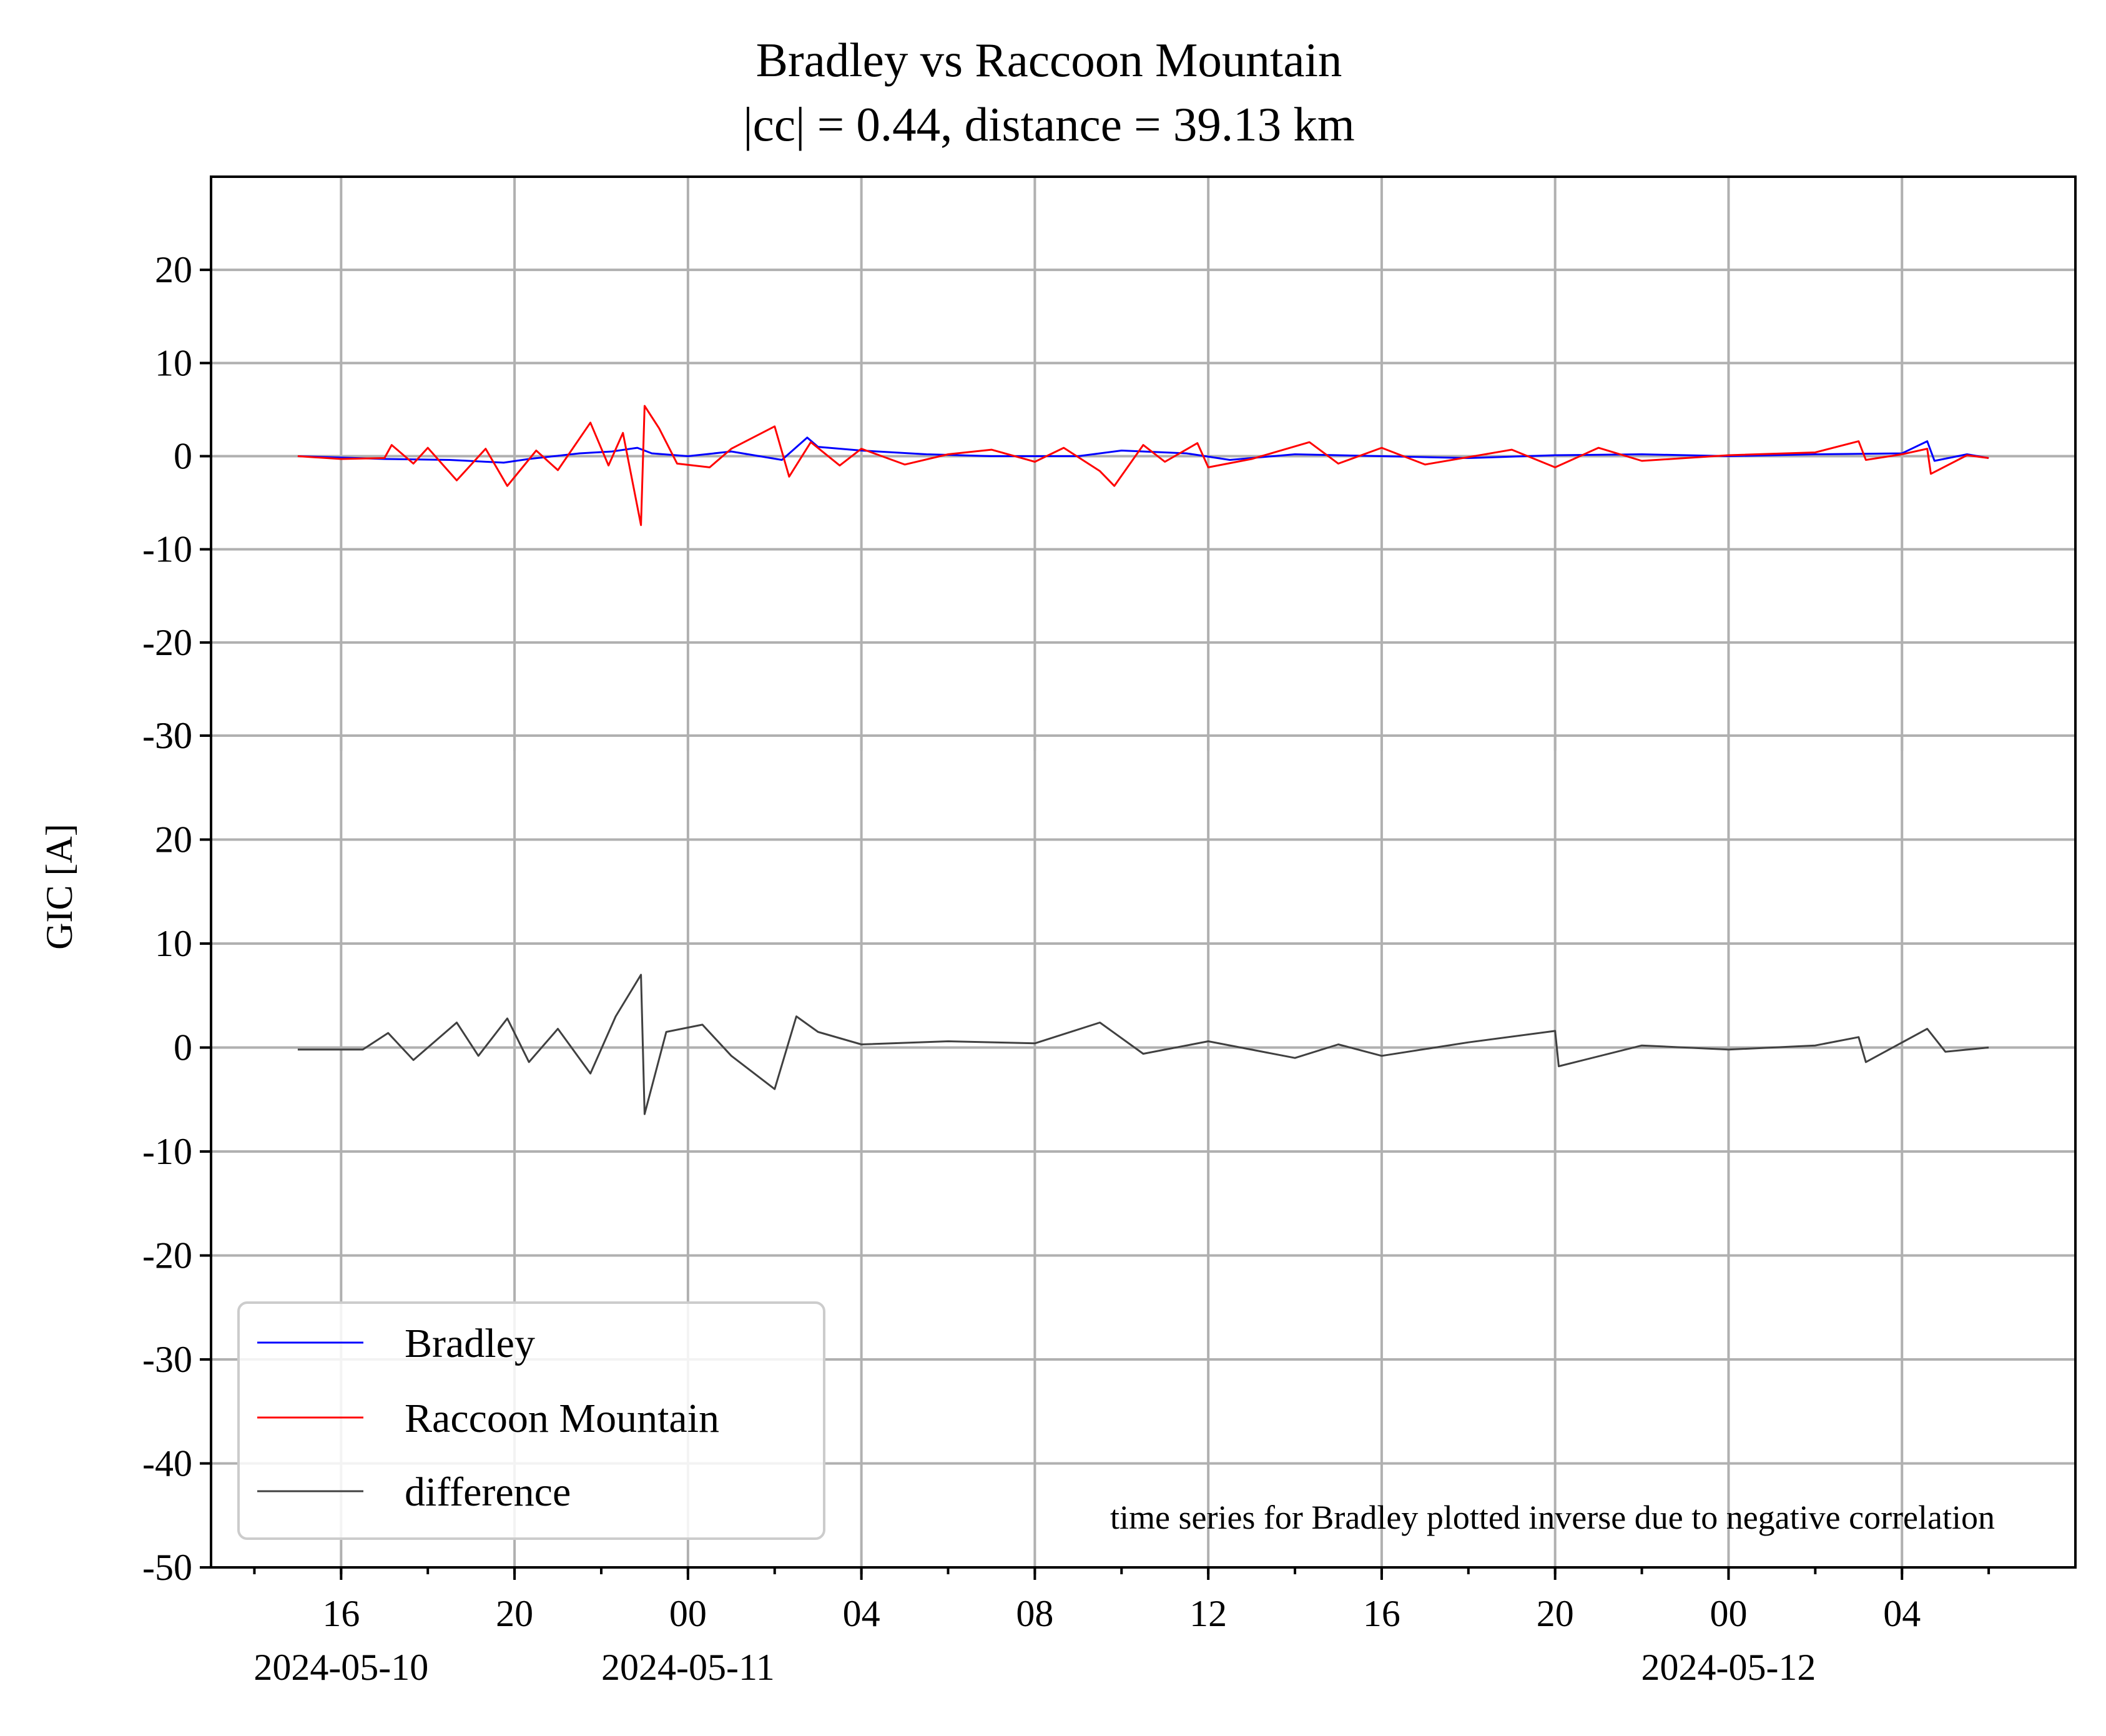  I want to click on x-date-label: 2024-05-11, so click(688, 1667).